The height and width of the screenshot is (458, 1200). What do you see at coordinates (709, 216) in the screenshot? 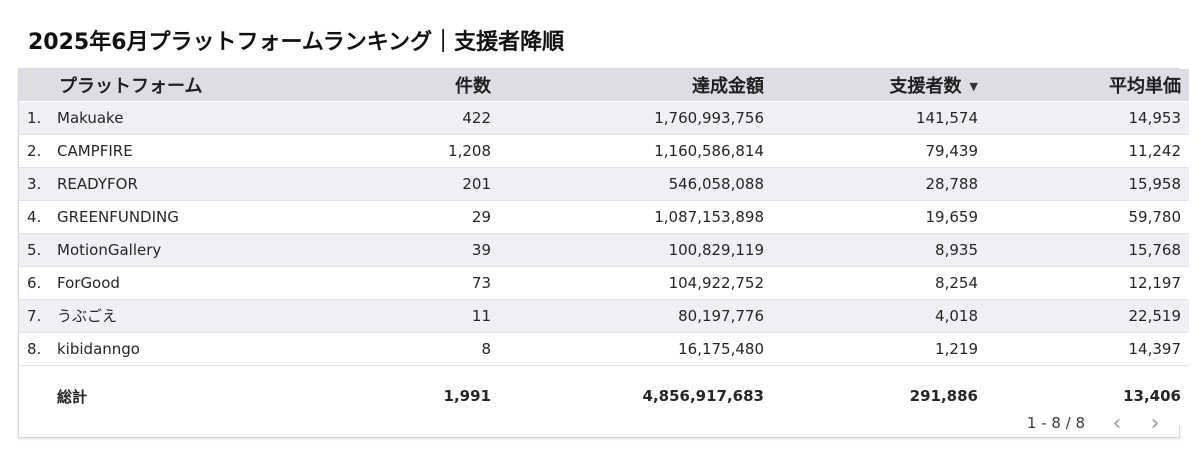
I see `row-amount: 1,087,153,898` at bounding box center [709, 216].